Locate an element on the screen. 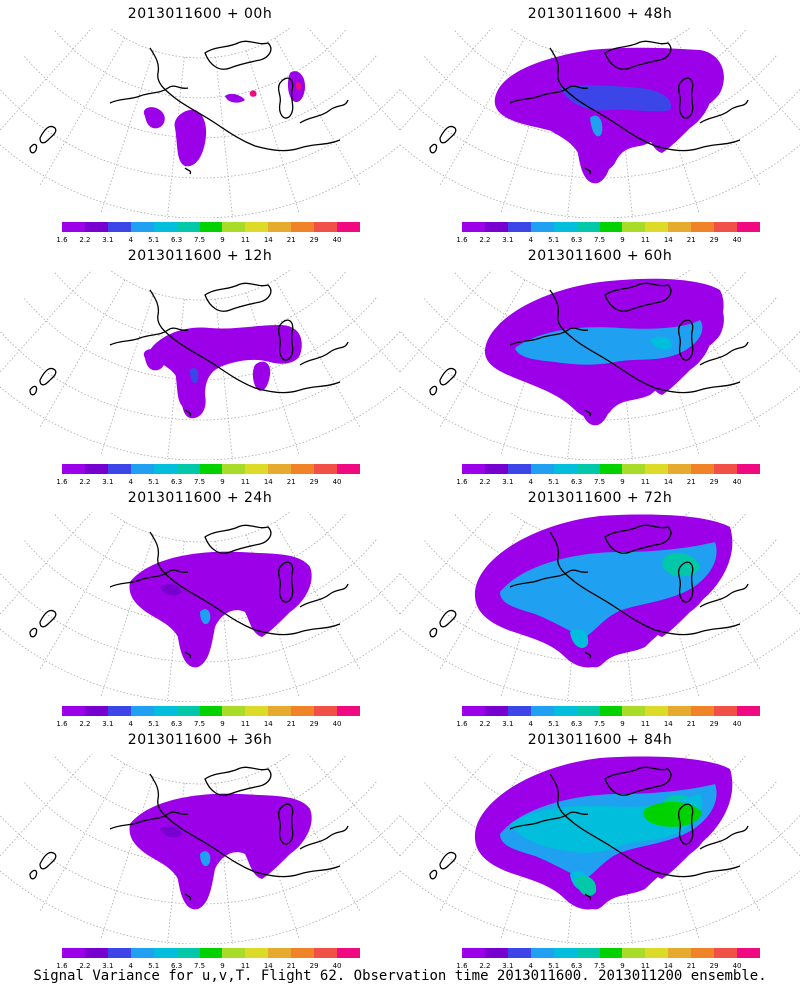 The image size is (800, 1000). coastlines is located at coordinates (589, 349).